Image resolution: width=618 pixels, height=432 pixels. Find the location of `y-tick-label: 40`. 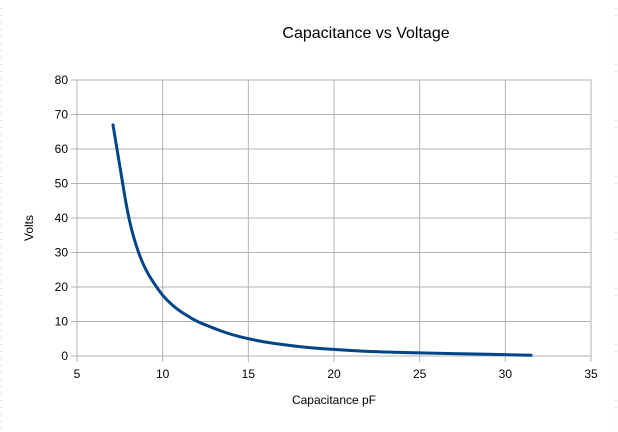

y-tick-label: 40 is located at coordinates (62, 218).